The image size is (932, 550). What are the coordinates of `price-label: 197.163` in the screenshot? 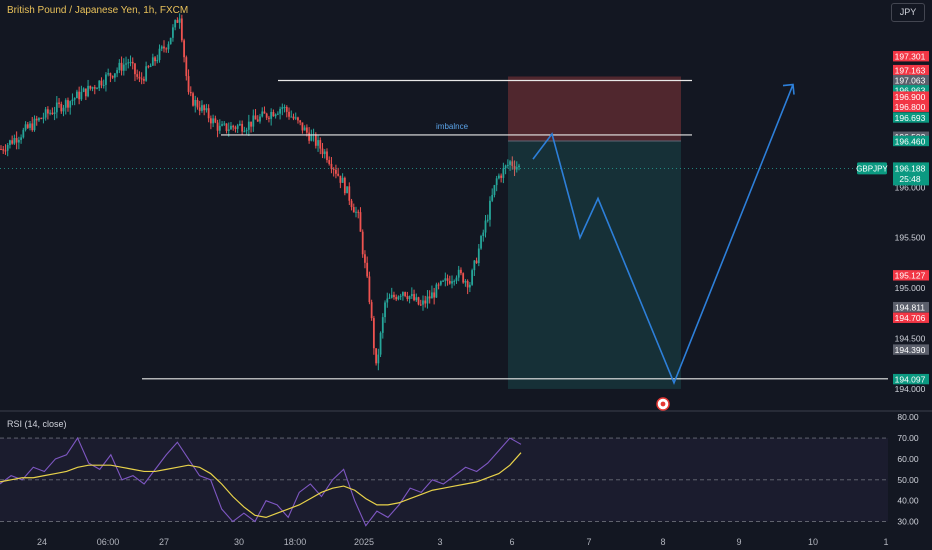 It's located at (910, 70).